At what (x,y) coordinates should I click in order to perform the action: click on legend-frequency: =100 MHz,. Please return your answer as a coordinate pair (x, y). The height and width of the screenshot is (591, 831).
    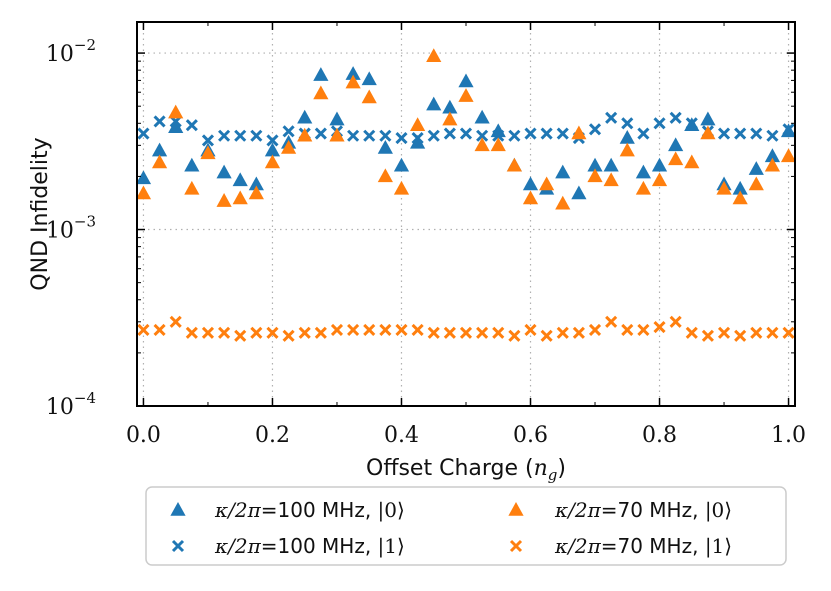
    Looking at the image, I should click on (319, 510).